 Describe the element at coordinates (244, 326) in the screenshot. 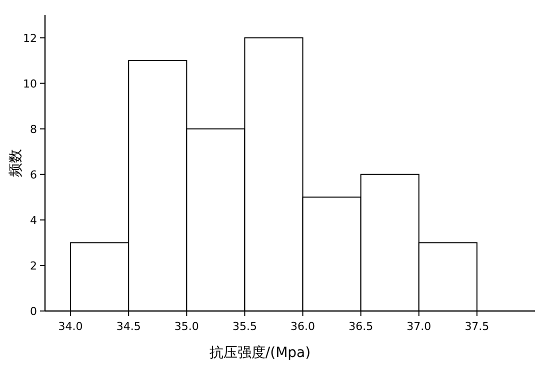

I see `x-tick-label: 35.5` at that location.